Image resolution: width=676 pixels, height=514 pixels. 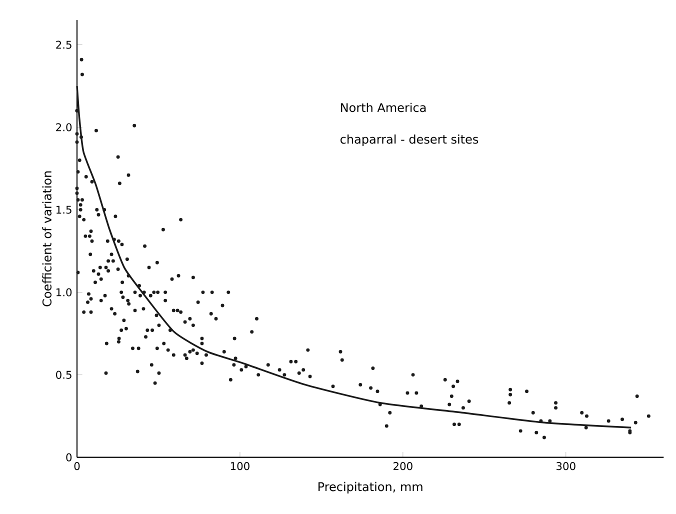 I want to click on y-tick-label: 2.5, so click(x=64, y=44).